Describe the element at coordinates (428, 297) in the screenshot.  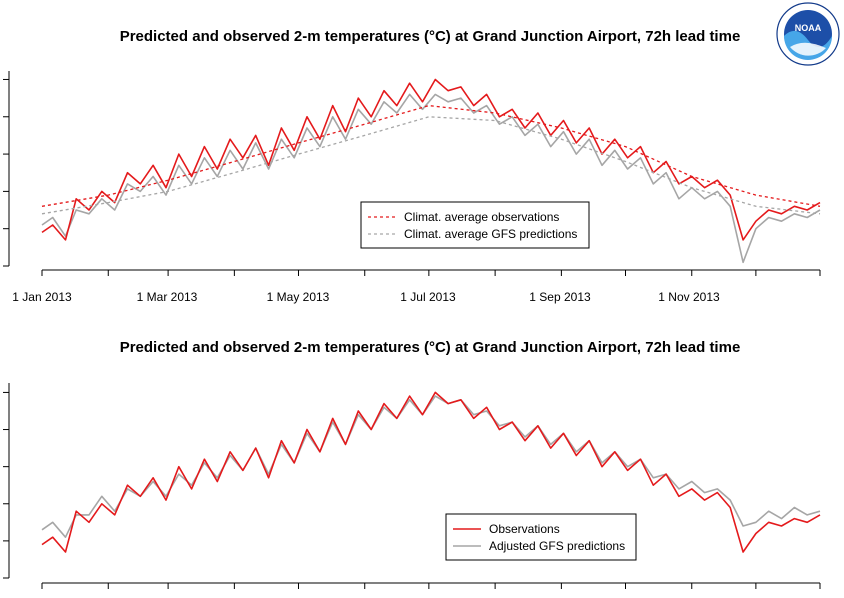
I see `x-tick-label-jul: 1 Jul 2013` at that location.